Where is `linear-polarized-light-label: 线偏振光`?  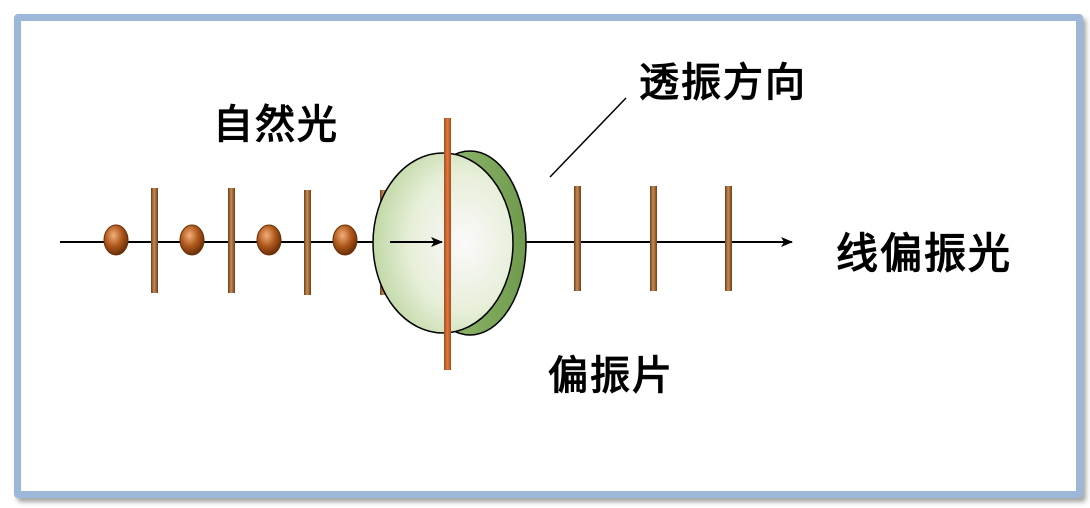 linear-polarized-light-label: 线偏振光 is located at coordinates (924, 253).